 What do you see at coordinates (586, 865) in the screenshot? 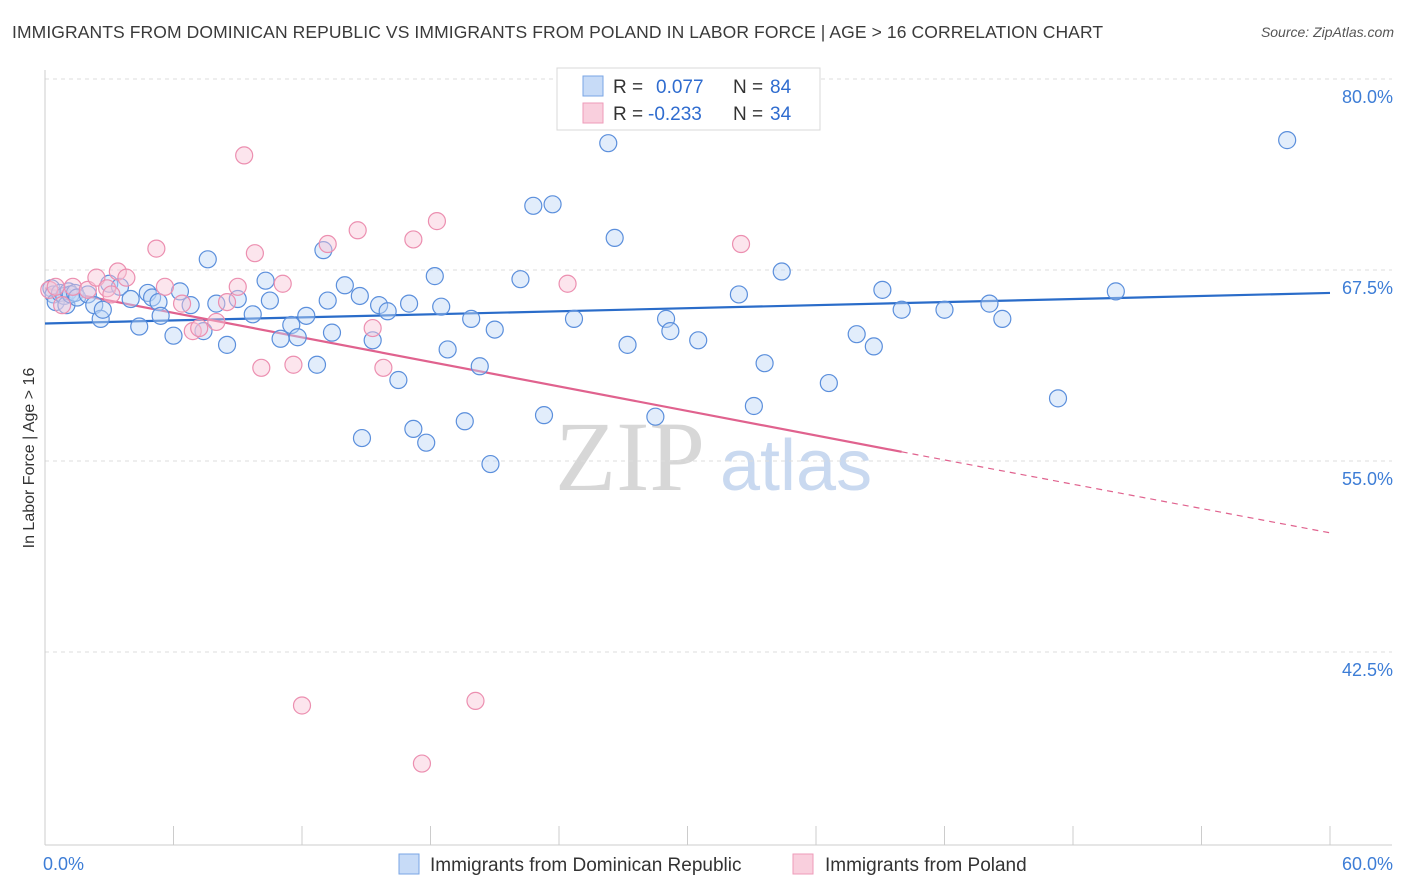
I see `bottom-legend-label-blue: Immigrants from Dominican Republic` at bounding box center [586, 865].